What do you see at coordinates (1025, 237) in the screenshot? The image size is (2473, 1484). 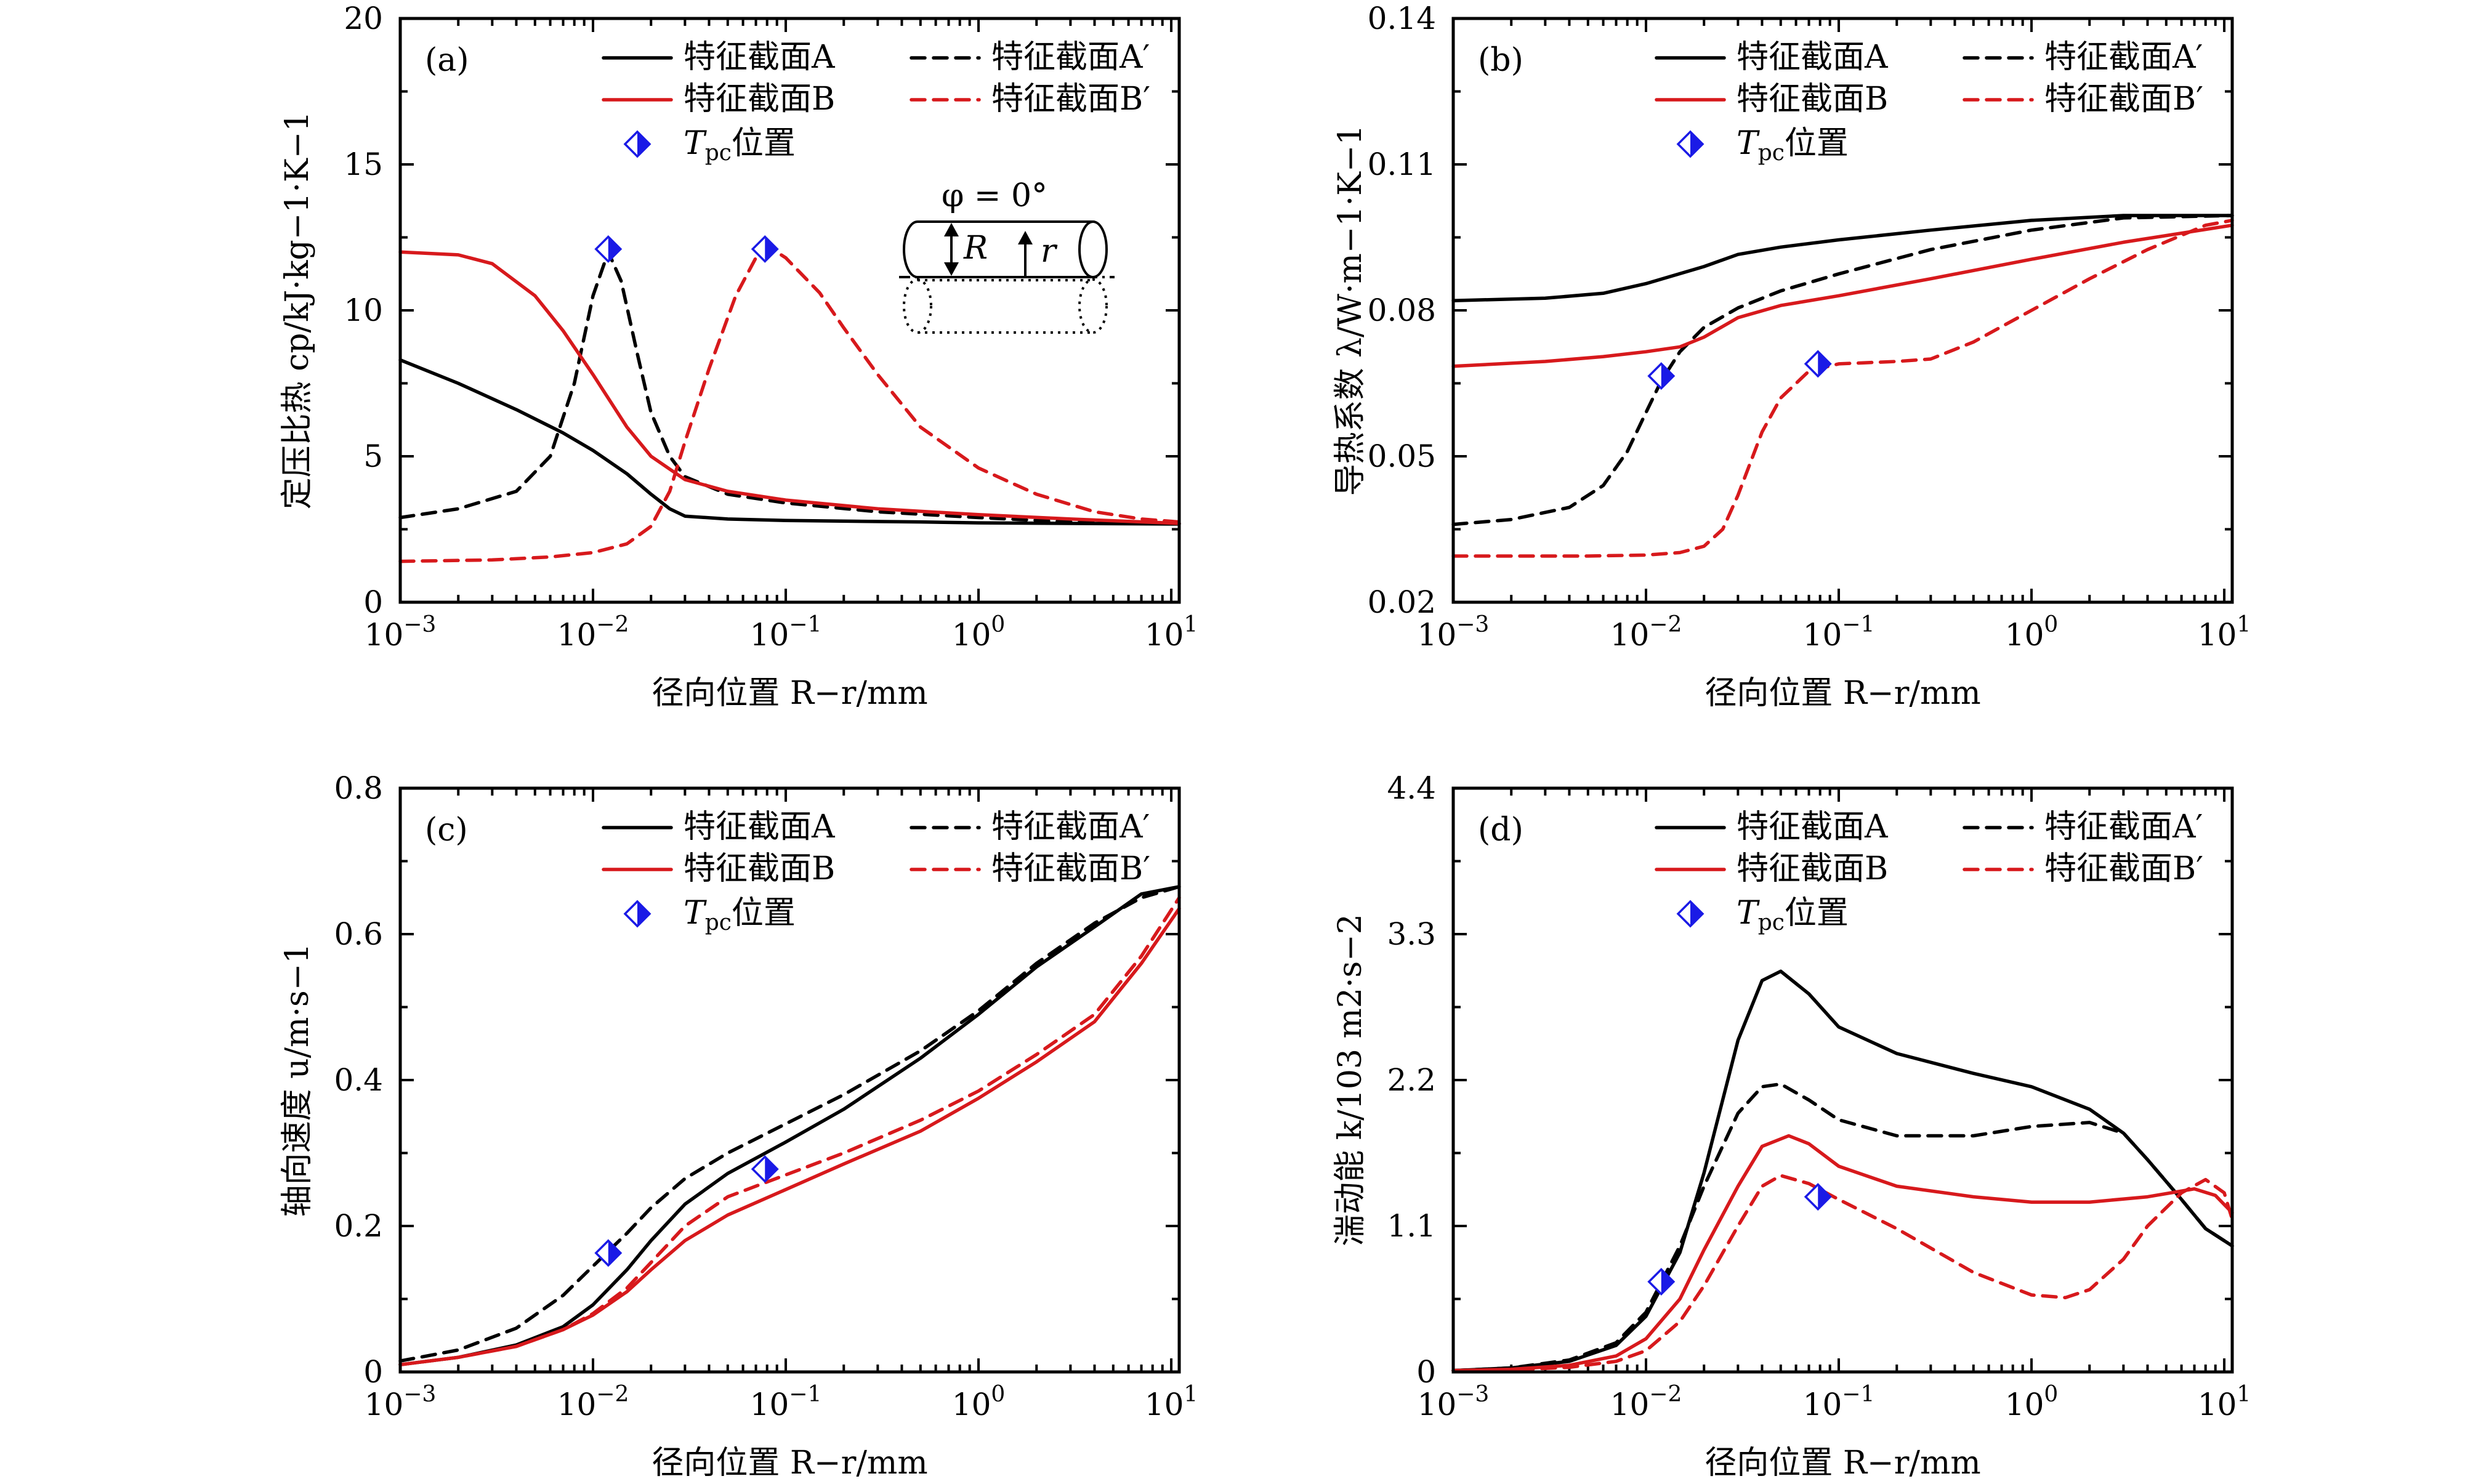 I see `inset-small-r-arrow-head` at bounding box center [1025, 237].